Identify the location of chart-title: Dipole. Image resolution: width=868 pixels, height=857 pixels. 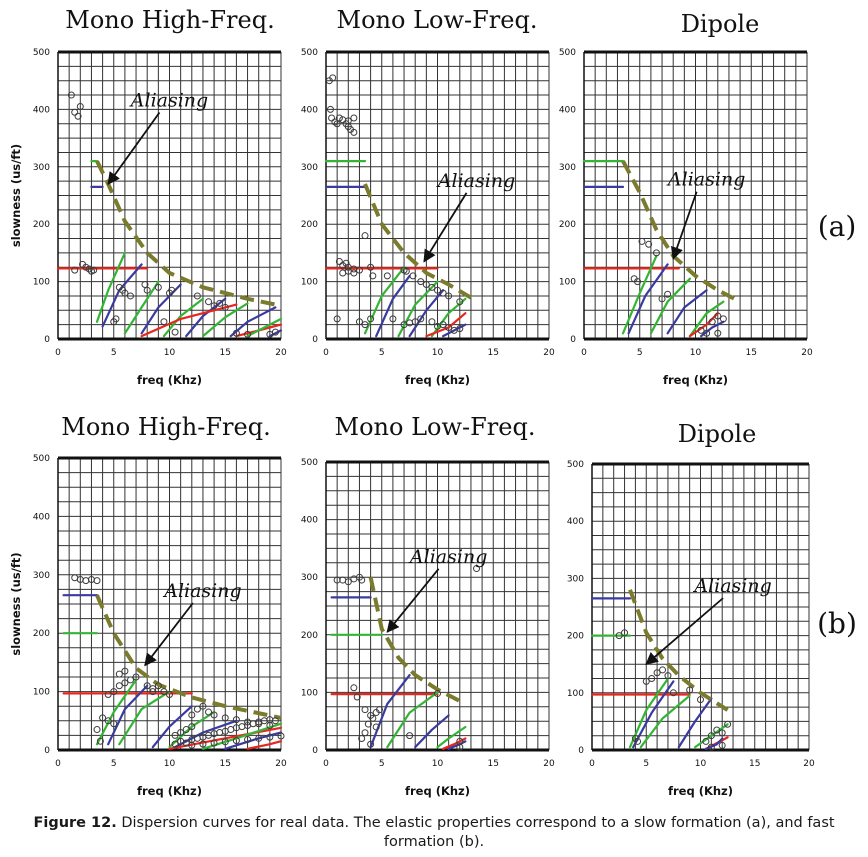
(717, 434).